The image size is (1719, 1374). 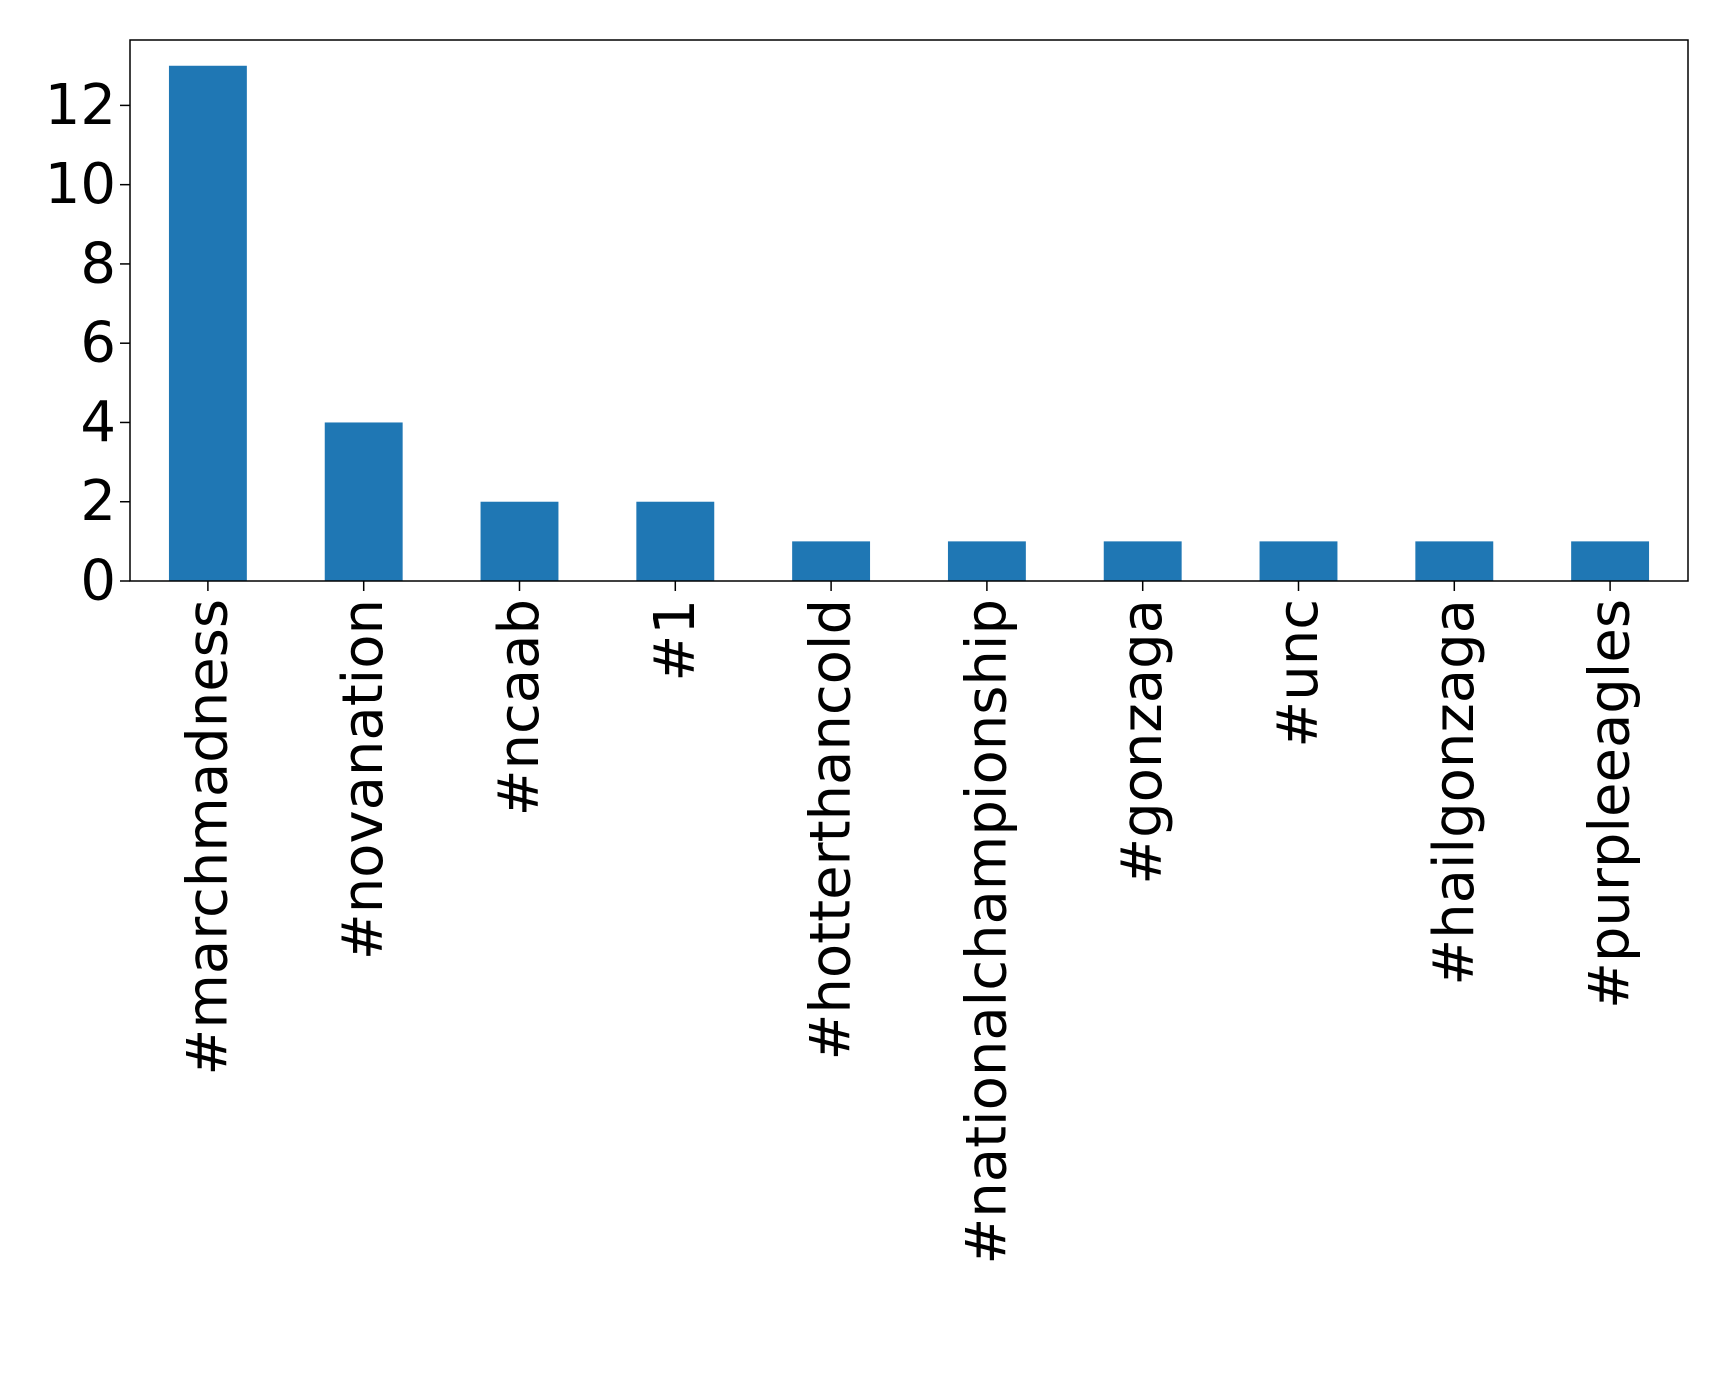 I want to click on x-tick-label: #novanation, so click(x=363, y=779).